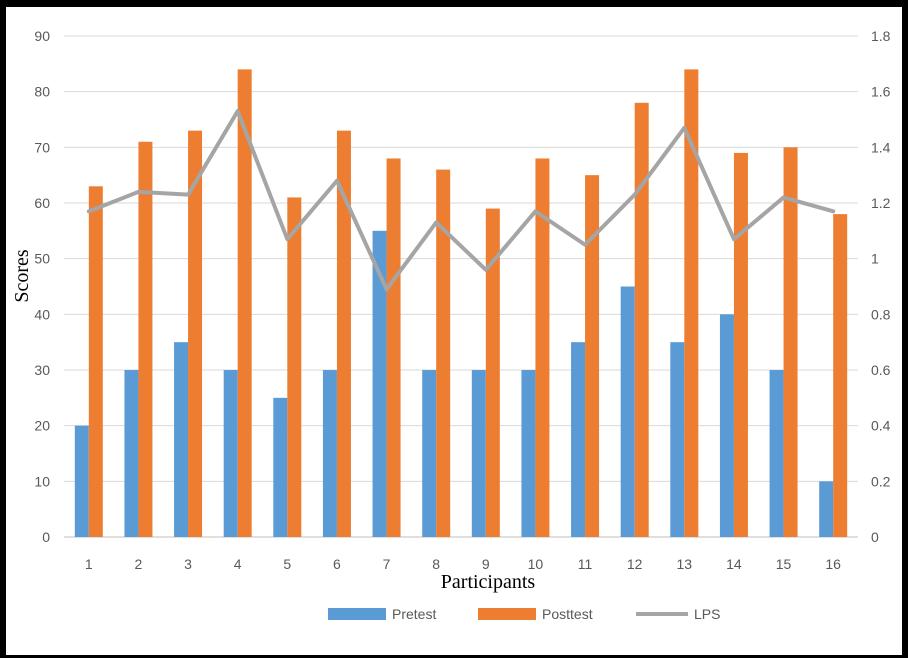  What do you see at coordinates (357, 614) in the screenshot?
I see `pretest-legend-swatch` at bounding box center [357, 614].